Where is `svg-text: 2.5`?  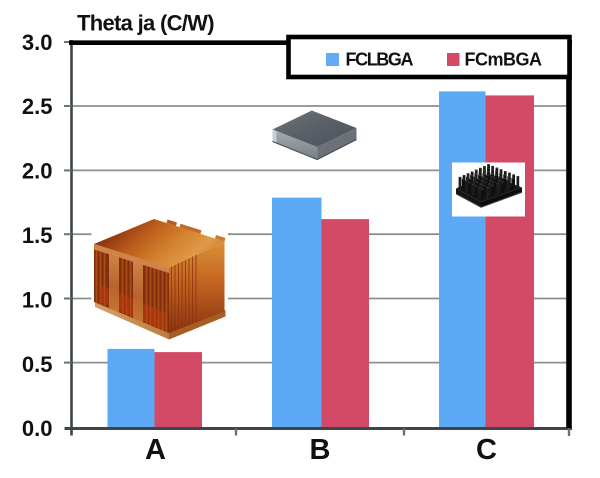
svg-text: 2.5 is located at coordinates (37, 106).